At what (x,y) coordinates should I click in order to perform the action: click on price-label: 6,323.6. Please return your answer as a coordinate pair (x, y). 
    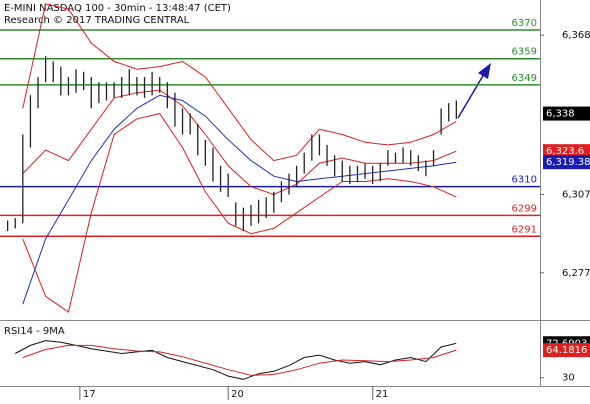
    Looking at the image, I should click on (565, 151).